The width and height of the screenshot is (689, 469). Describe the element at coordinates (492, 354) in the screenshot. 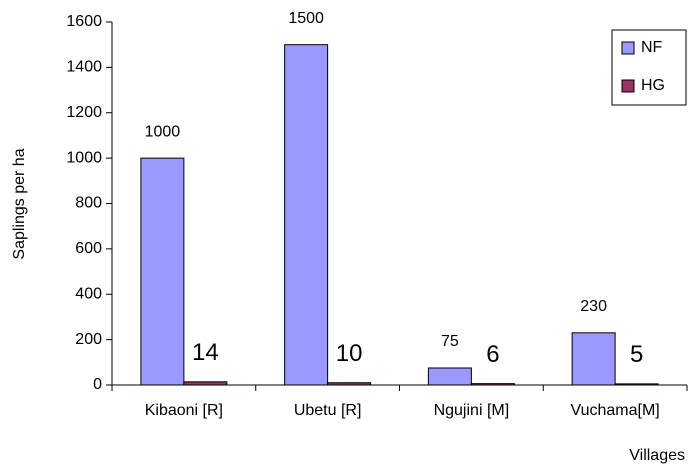

I see `data-label: 6` at that location.